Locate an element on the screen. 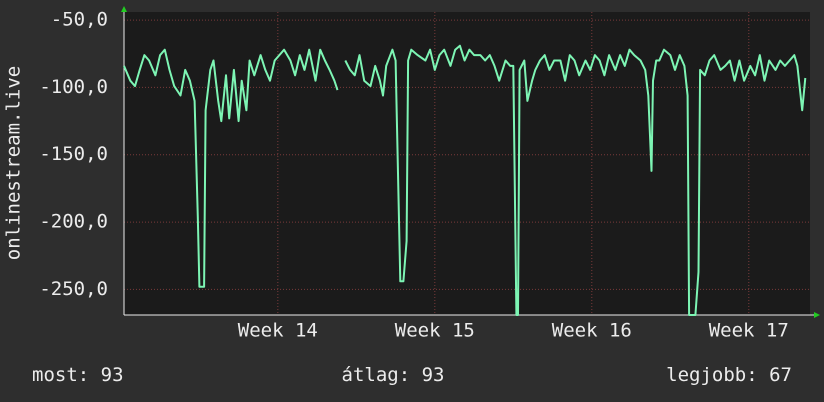  y-tick-label: -50,0 is located at coordinates (79, 20).